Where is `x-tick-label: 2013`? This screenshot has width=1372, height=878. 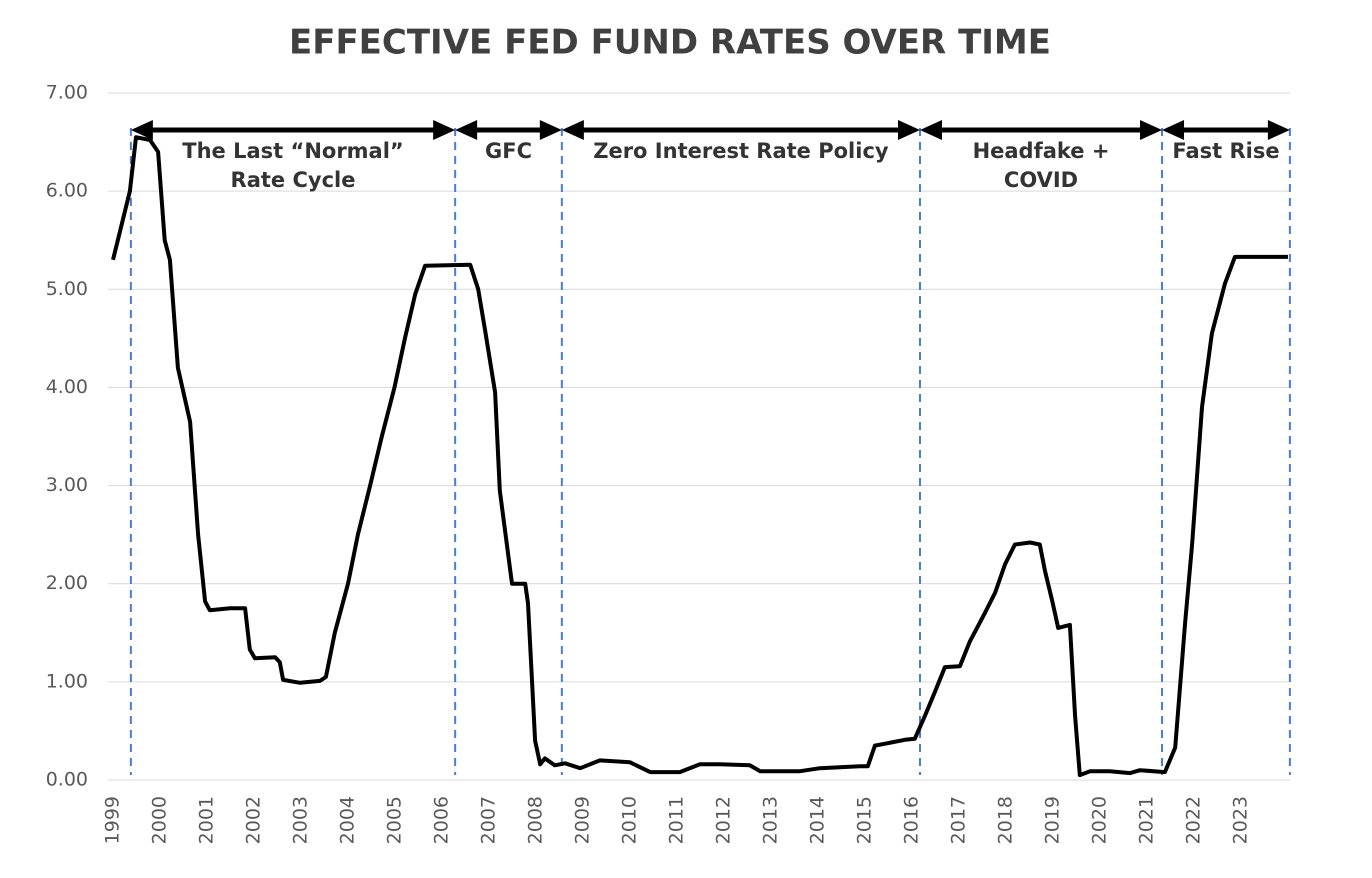
x-tick-label: 2013 is located at coordinates (771, 820).